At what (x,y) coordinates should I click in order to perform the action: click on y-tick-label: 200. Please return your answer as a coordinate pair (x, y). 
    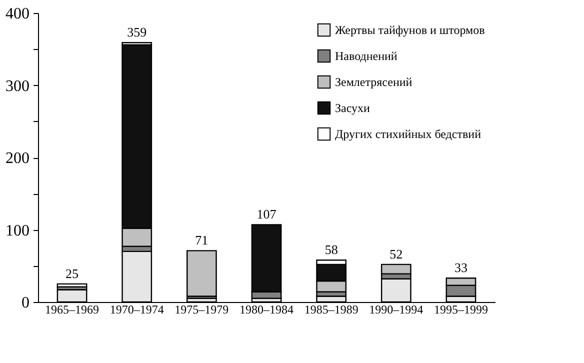
    Looking at the image, I should click on (18, 158).